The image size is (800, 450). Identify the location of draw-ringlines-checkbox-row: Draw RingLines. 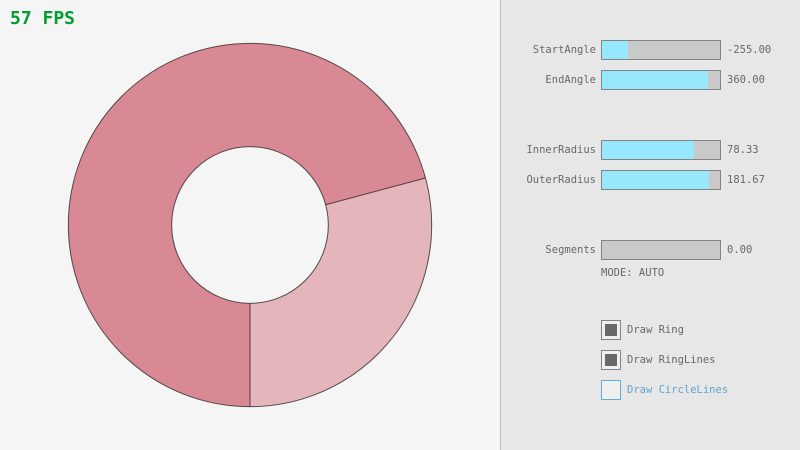
(650, 360).